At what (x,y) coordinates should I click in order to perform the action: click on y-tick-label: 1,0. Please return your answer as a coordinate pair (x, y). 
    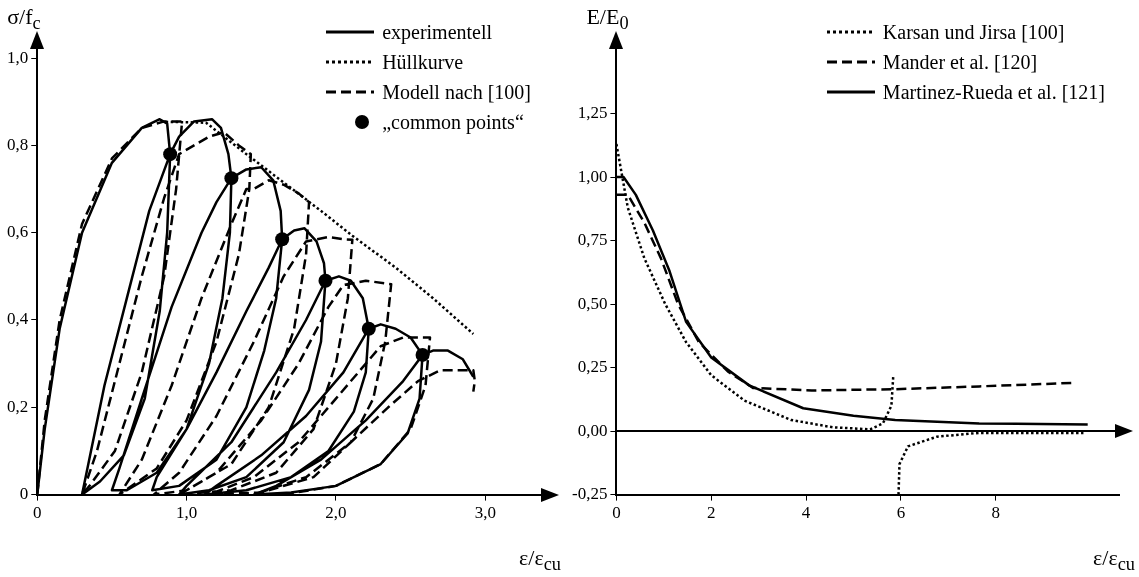
    Looking at the image, I should click on (18, 57).